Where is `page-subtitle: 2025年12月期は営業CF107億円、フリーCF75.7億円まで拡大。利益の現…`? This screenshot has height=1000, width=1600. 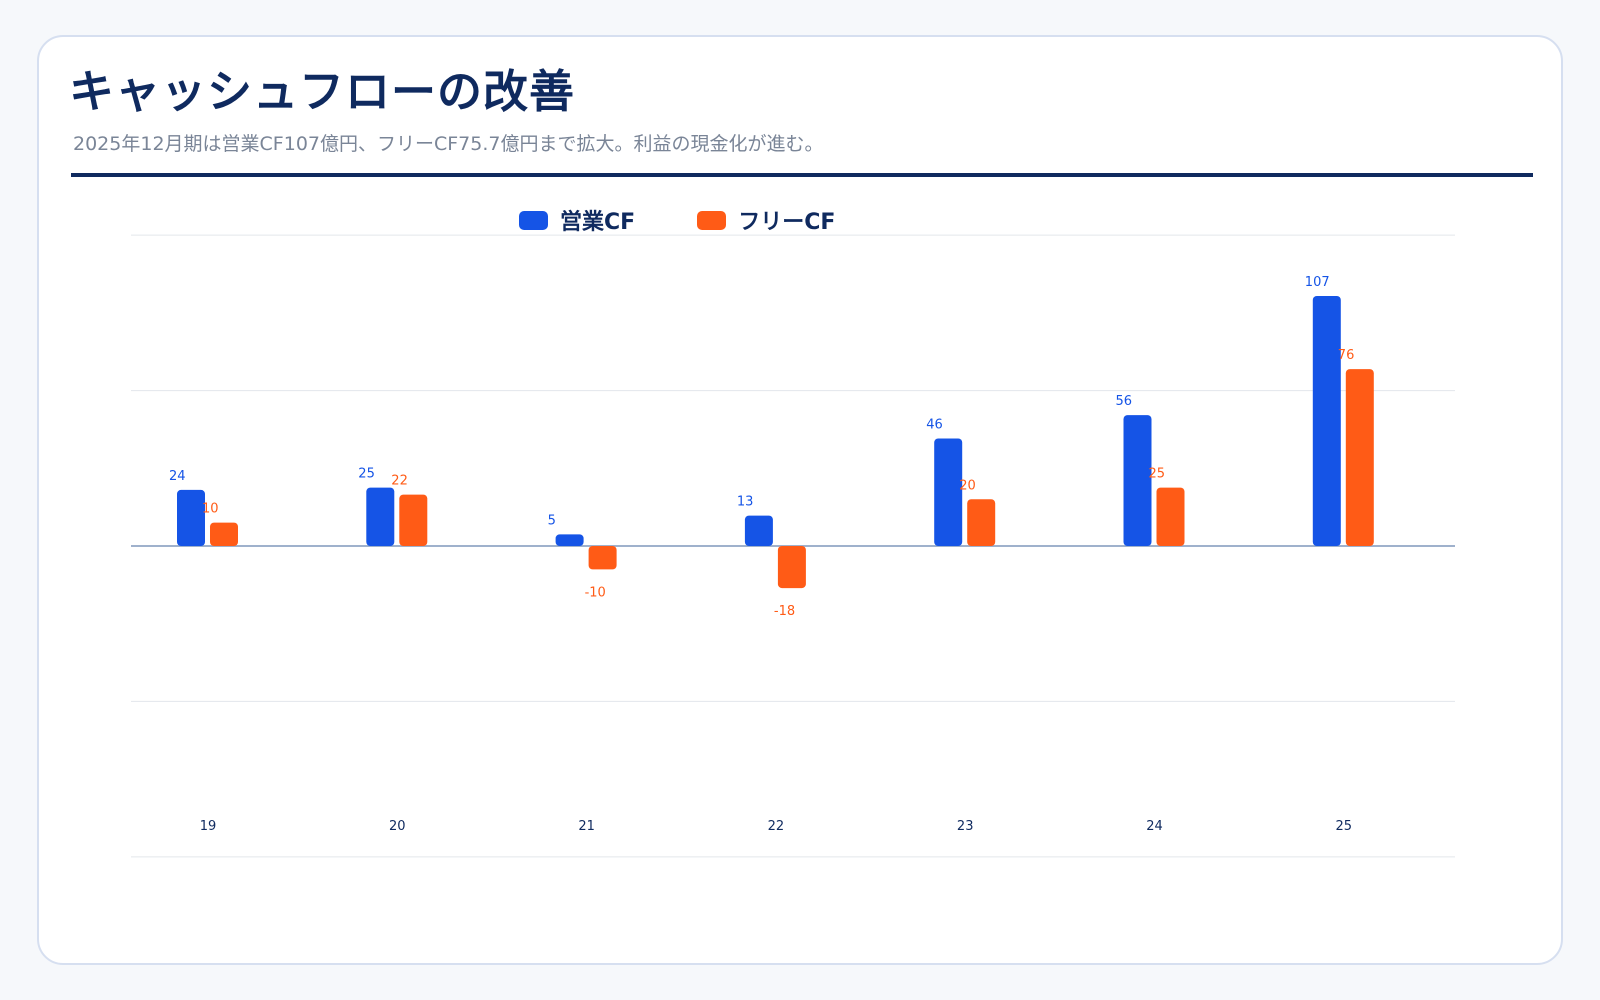 page-subtitle: 2025年12月期は営業CF107億円、フリーCF75.7億円まで拡大。利益の現… is located at coordinates (448, 144).